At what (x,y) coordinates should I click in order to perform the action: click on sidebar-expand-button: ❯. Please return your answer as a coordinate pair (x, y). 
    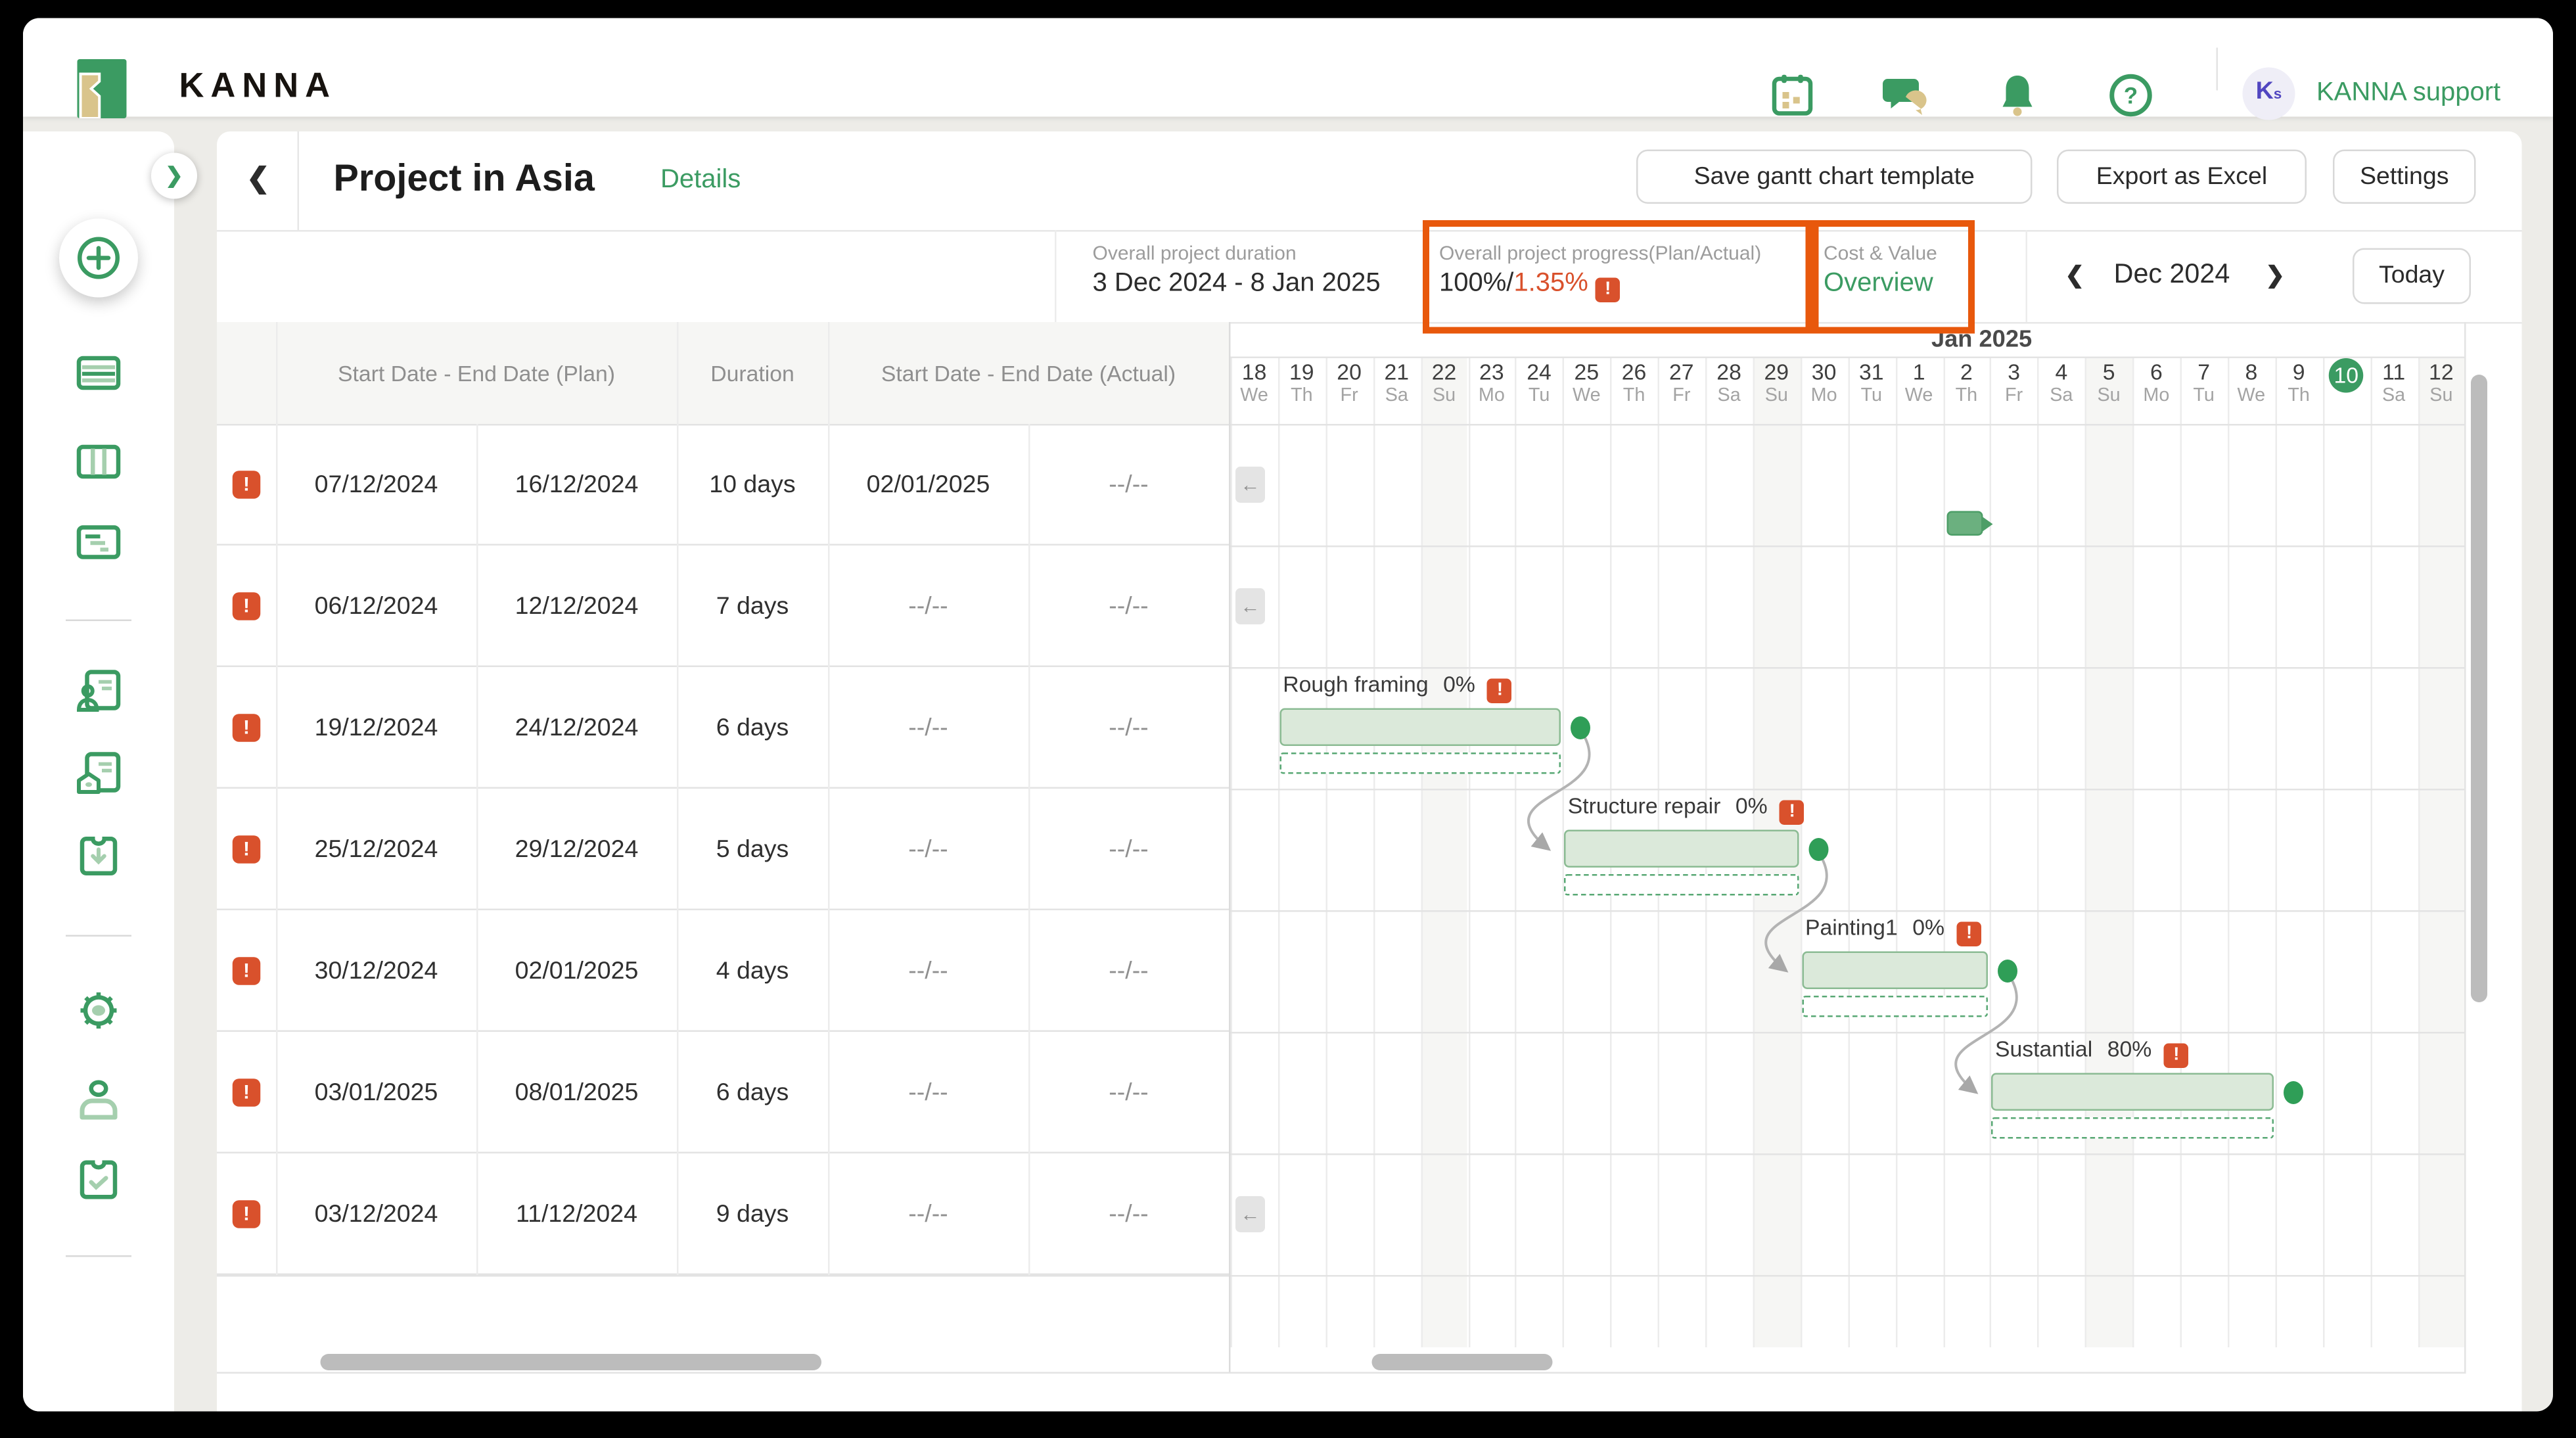
    Looking at the image, I should click on (174, 175).